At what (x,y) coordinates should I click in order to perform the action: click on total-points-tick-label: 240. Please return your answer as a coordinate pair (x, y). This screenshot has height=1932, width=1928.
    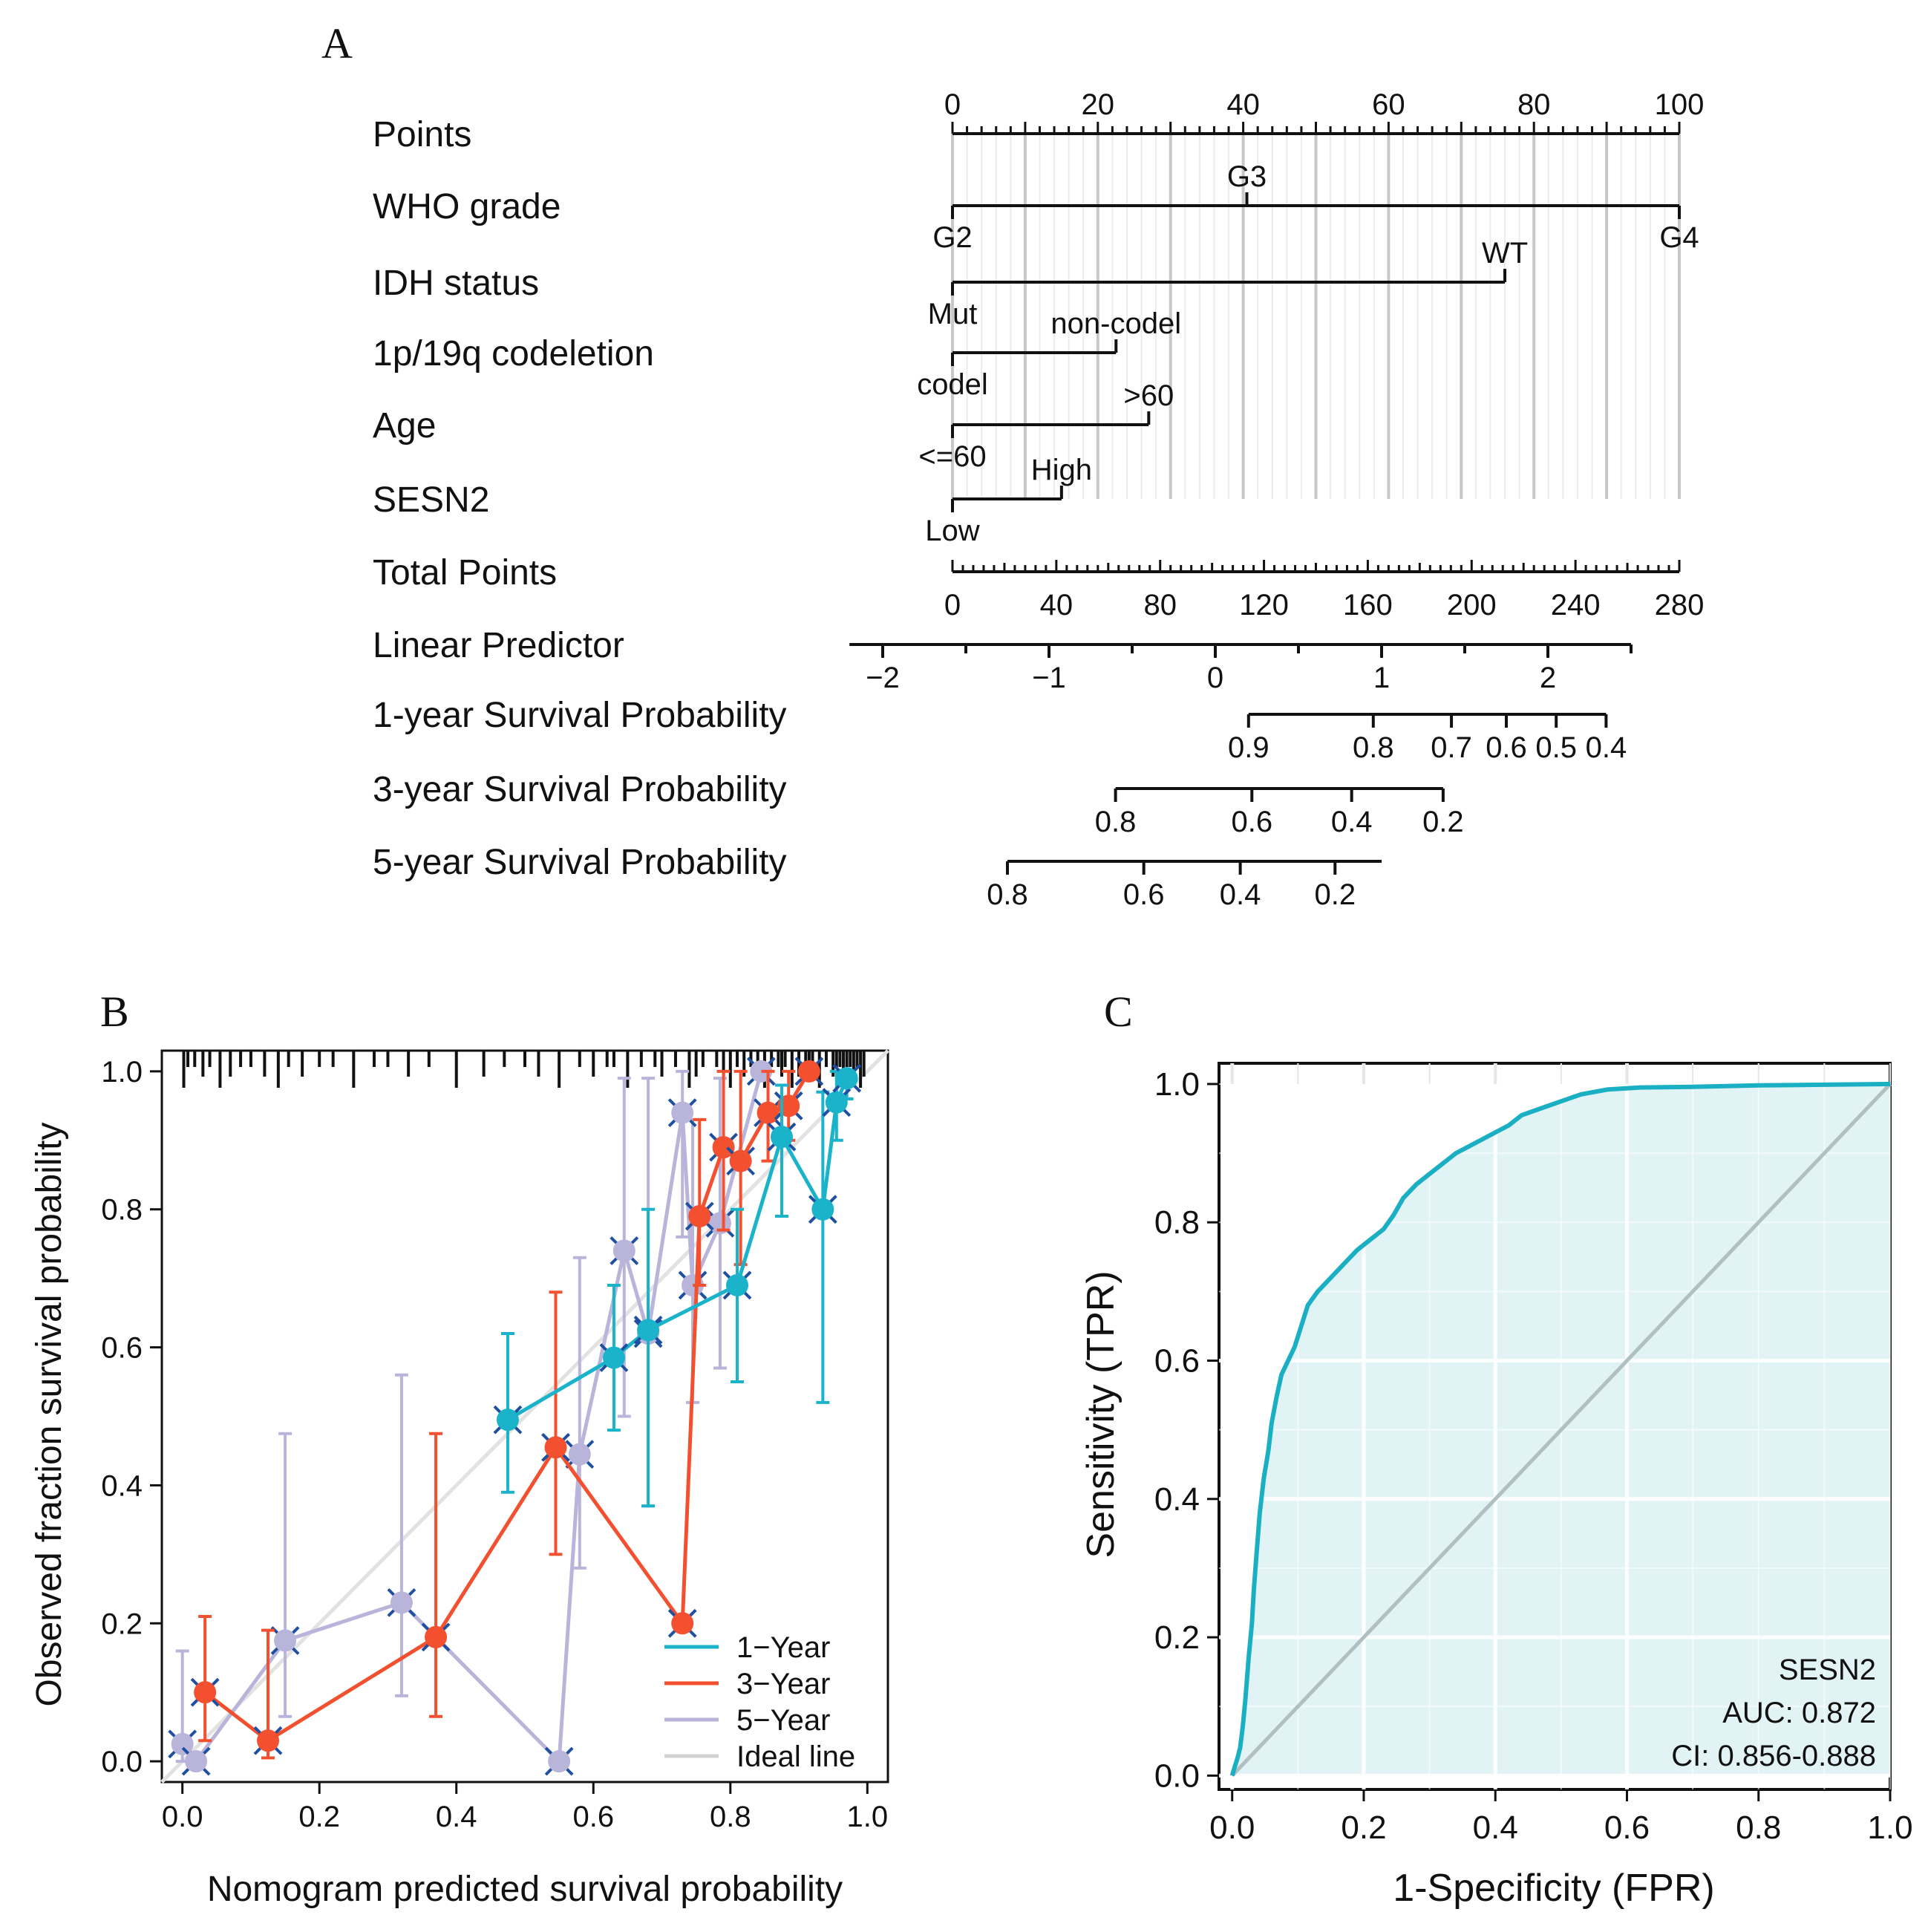
    Looking at the image, I should click on (1576, 605).